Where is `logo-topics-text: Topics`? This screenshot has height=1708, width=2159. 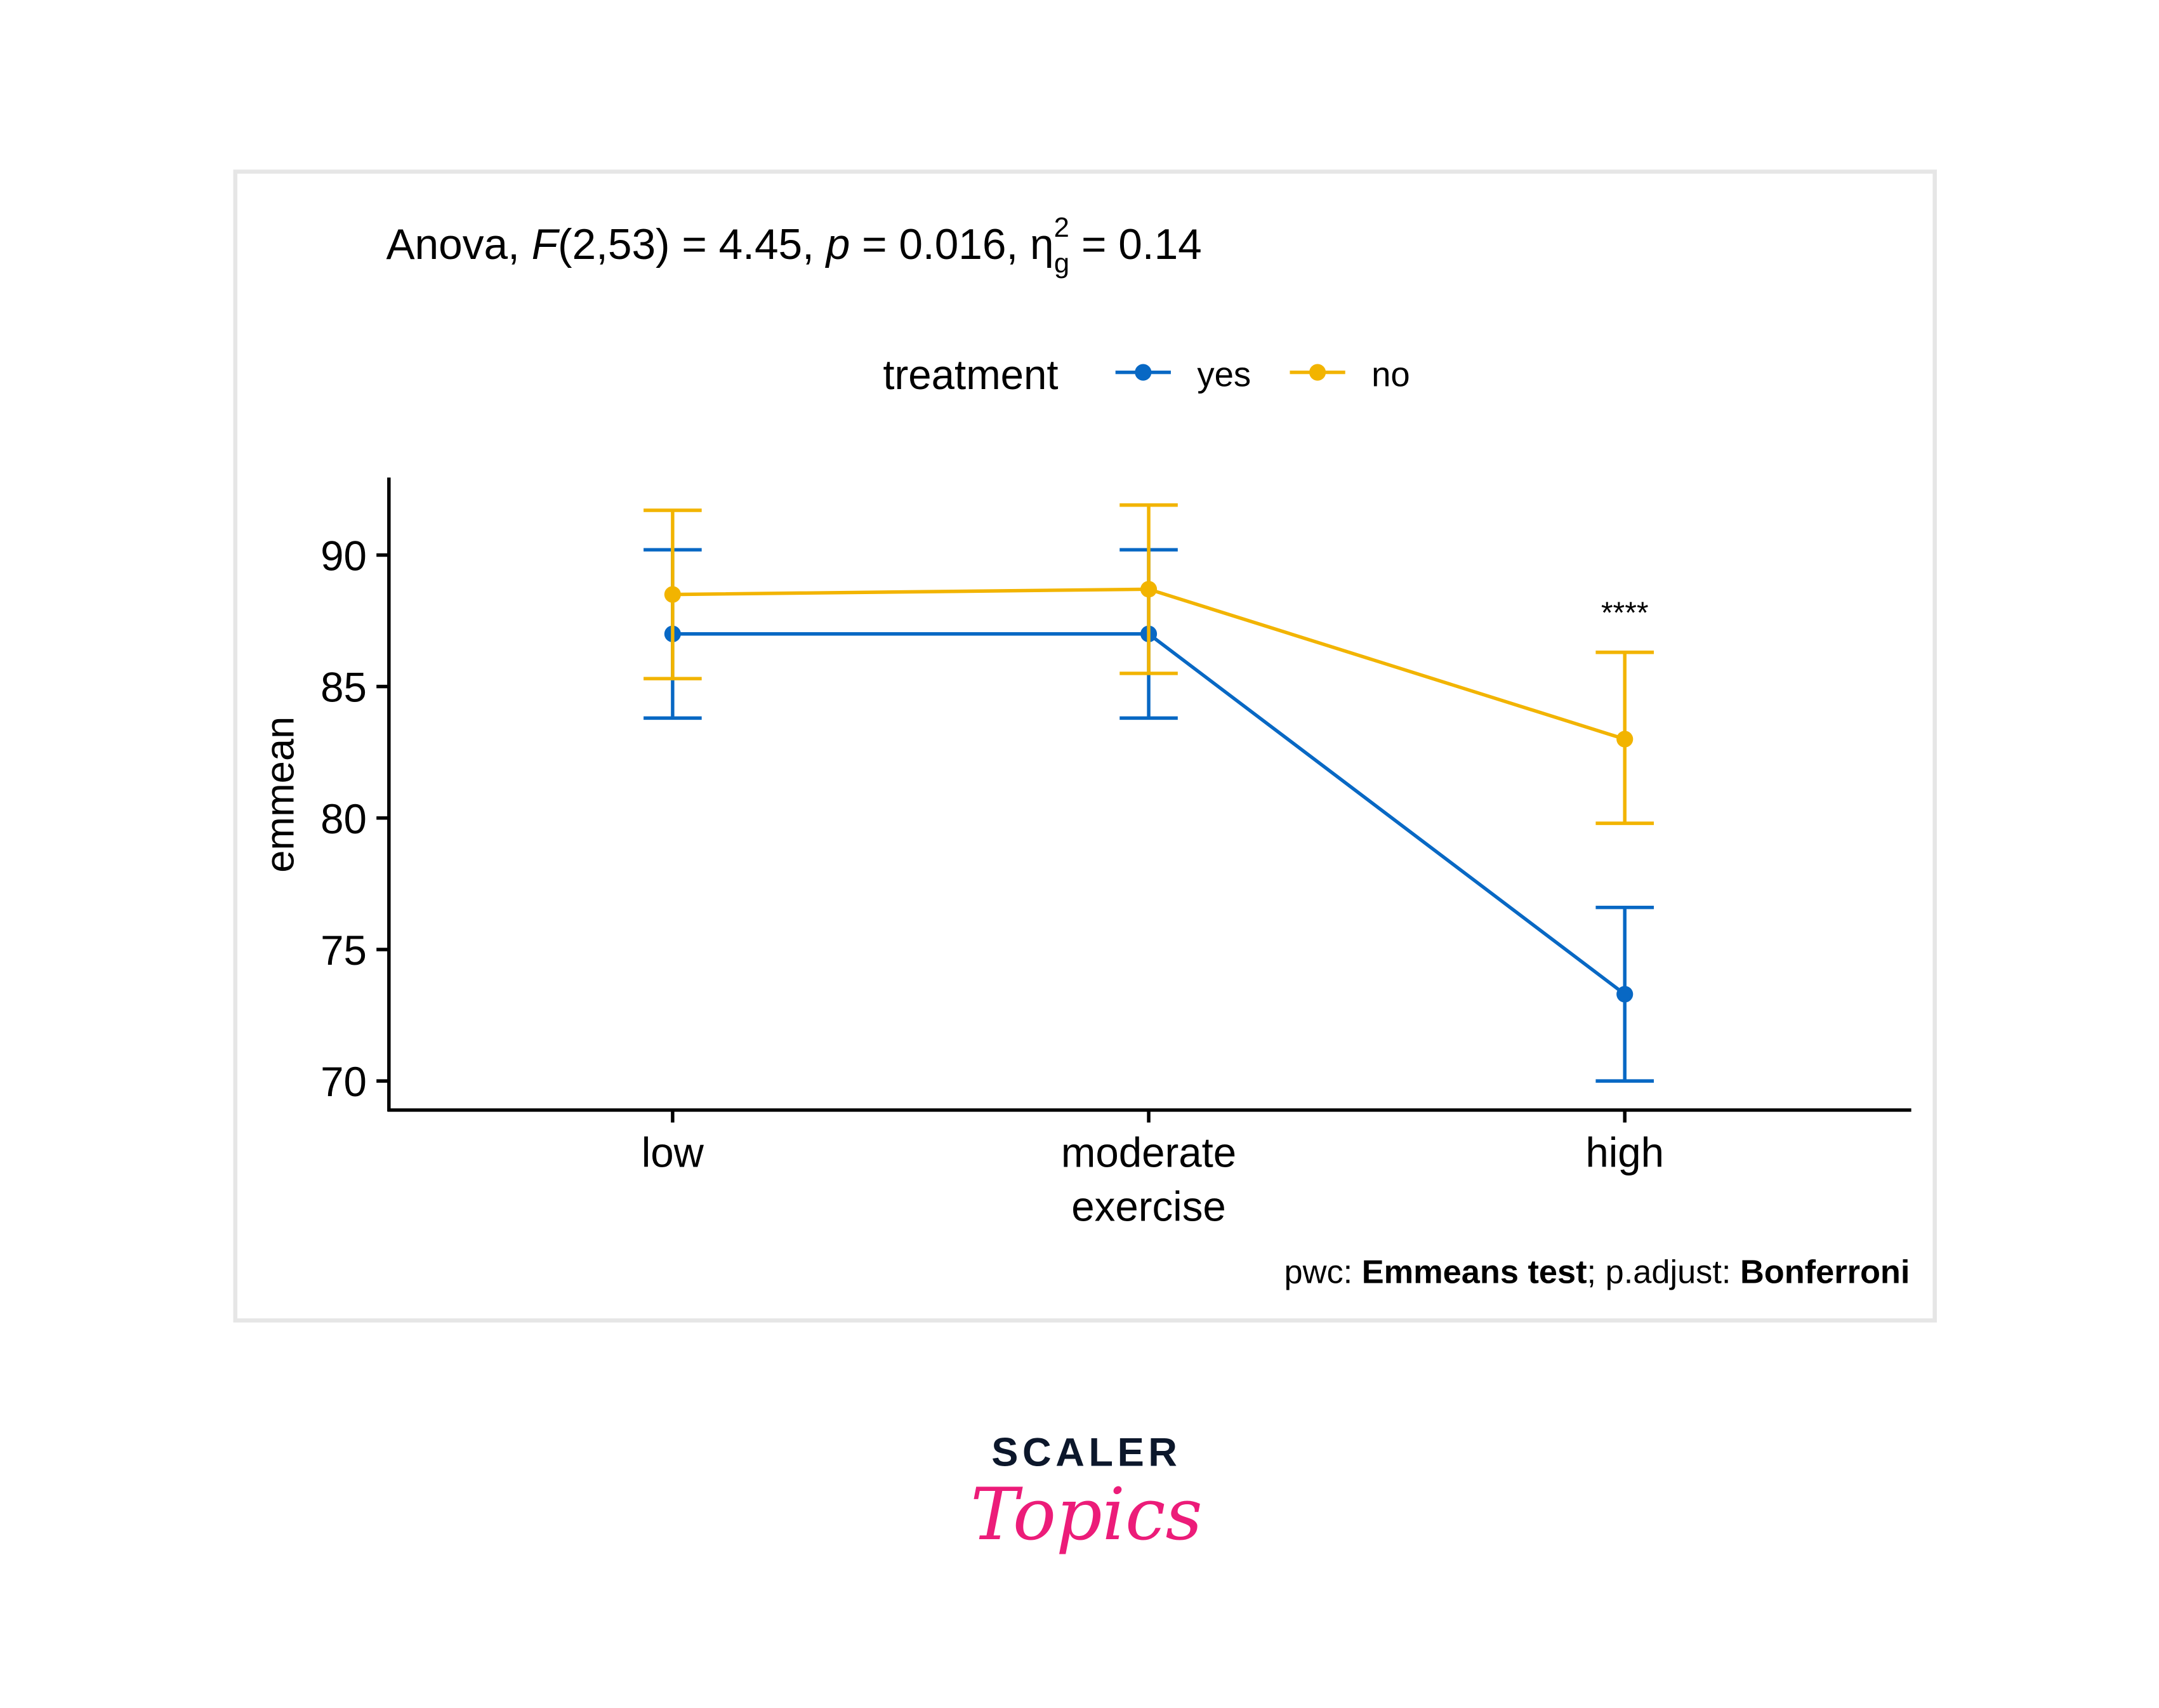
logo-topics-text: Topics is located at coordinates (1086, 1514).